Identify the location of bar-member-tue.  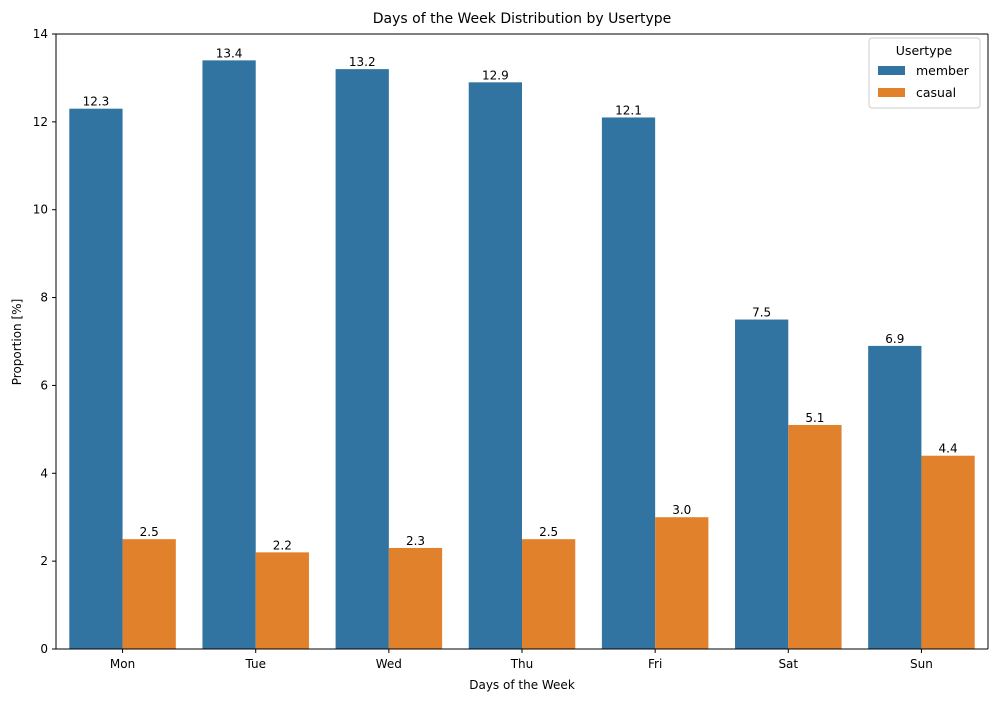
(229, 355).